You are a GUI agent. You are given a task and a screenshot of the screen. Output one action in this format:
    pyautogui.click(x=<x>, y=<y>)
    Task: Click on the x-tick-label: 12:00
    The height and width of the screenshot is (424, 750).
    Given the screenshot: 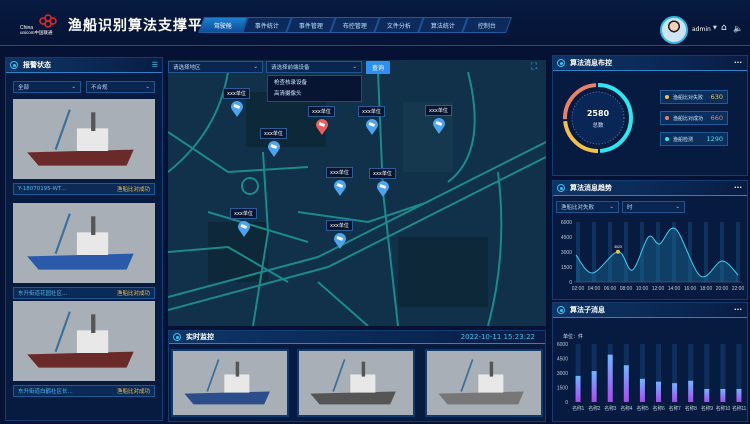 What is the action you would take?
    pyautogui.click(x=658, y=289)
    